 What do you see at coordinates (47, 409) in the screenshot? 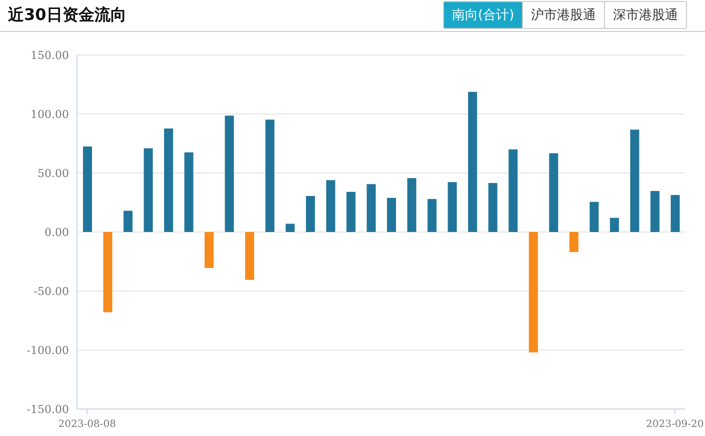
I see `y-tick-label: -150.00` at bounding box center [47, 409].